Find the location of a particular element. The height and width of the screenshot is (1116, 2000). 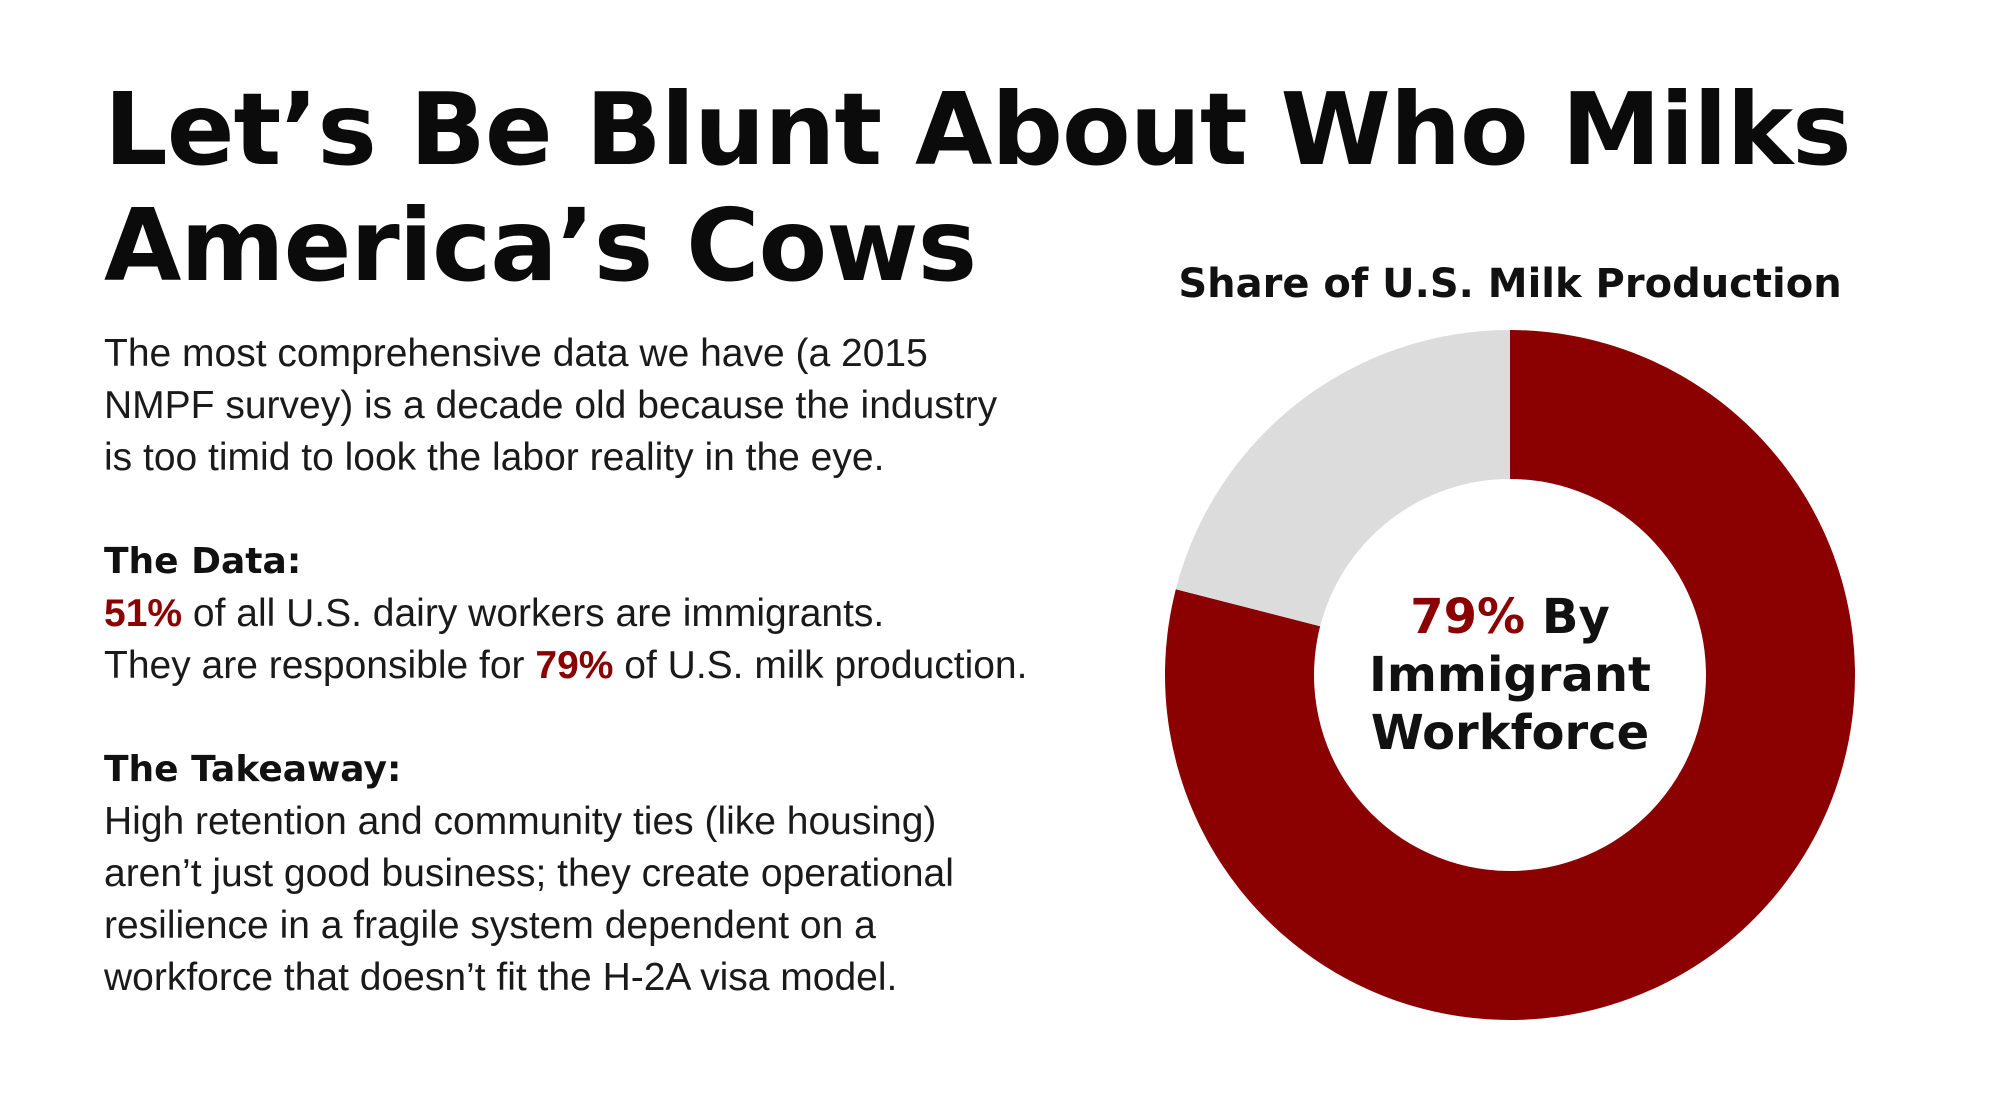

chart-title: Share of U.S. Milk Production is located at coordinates (1510, 284).